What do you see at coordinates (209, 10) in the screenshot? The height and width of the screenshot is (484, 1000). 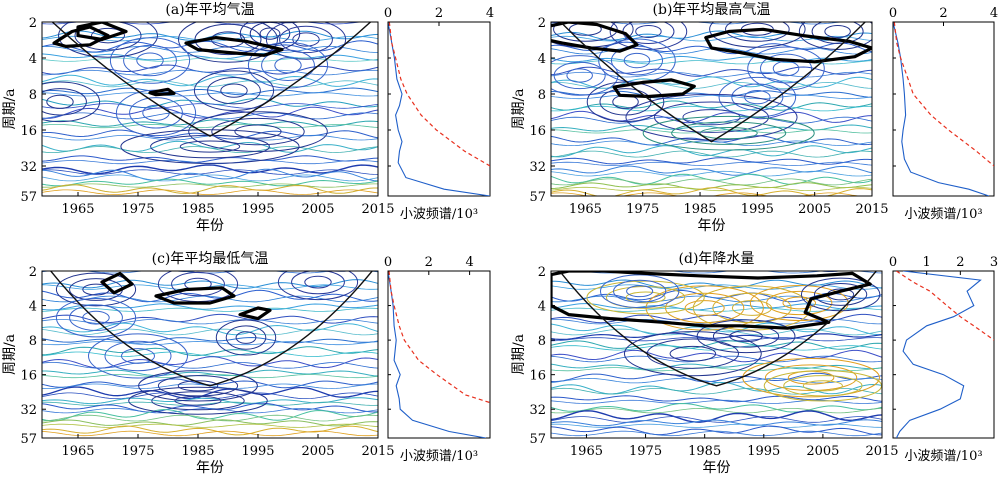 I see `panel-title: (a)年平均气温` at bounding box center [209, 10].